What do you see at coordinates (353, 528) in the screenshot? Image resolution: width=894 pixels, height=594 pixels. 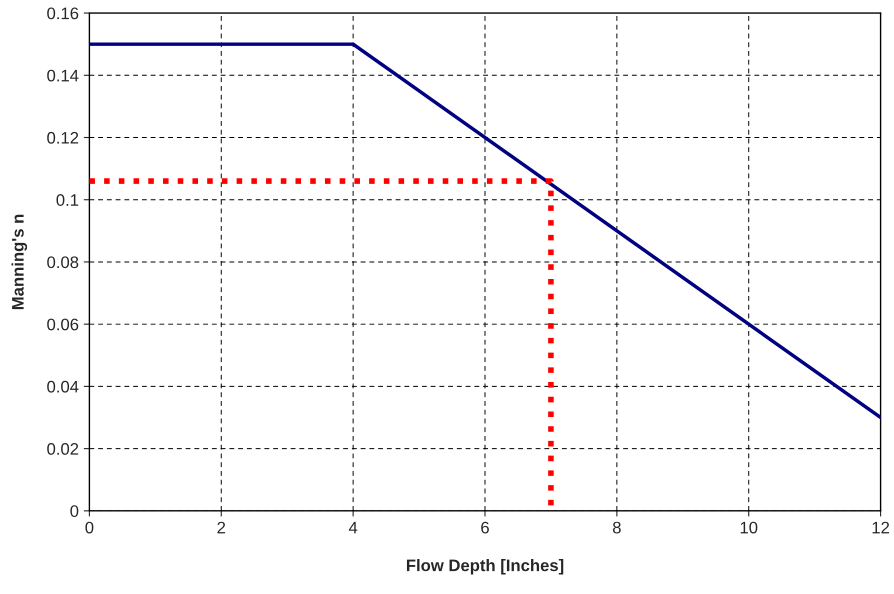 I see `x-tick-label: 4` at bounding box center [353, 528].